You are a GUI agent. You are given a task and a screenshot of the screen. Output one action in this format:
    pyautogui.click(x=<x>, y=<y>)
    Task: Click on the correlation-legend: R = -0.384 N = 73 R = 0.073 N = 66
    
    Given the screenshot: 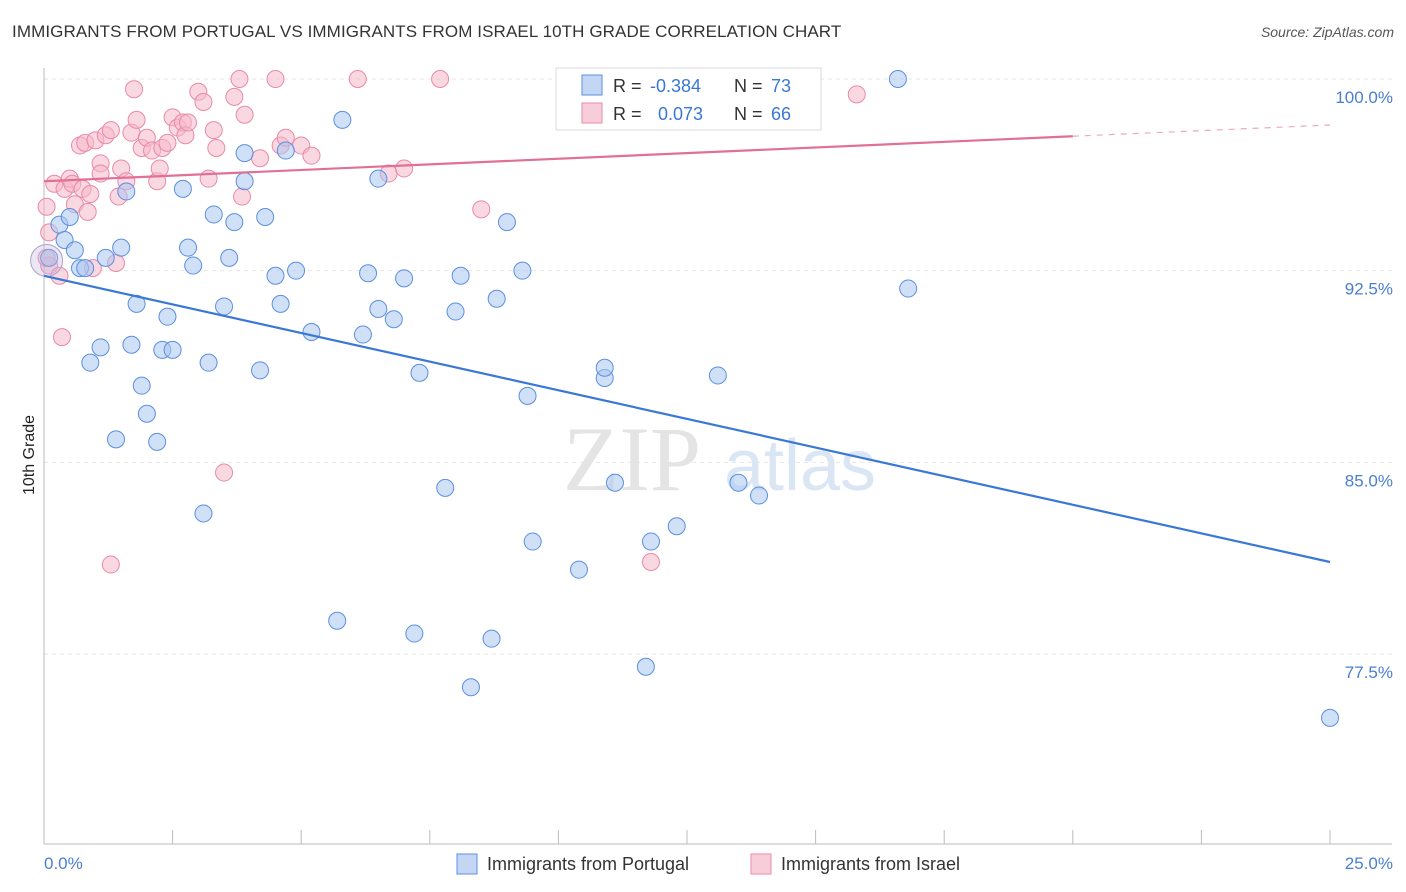 What is the action you would take?
    pyautogui.click(x=688, y=99)
    